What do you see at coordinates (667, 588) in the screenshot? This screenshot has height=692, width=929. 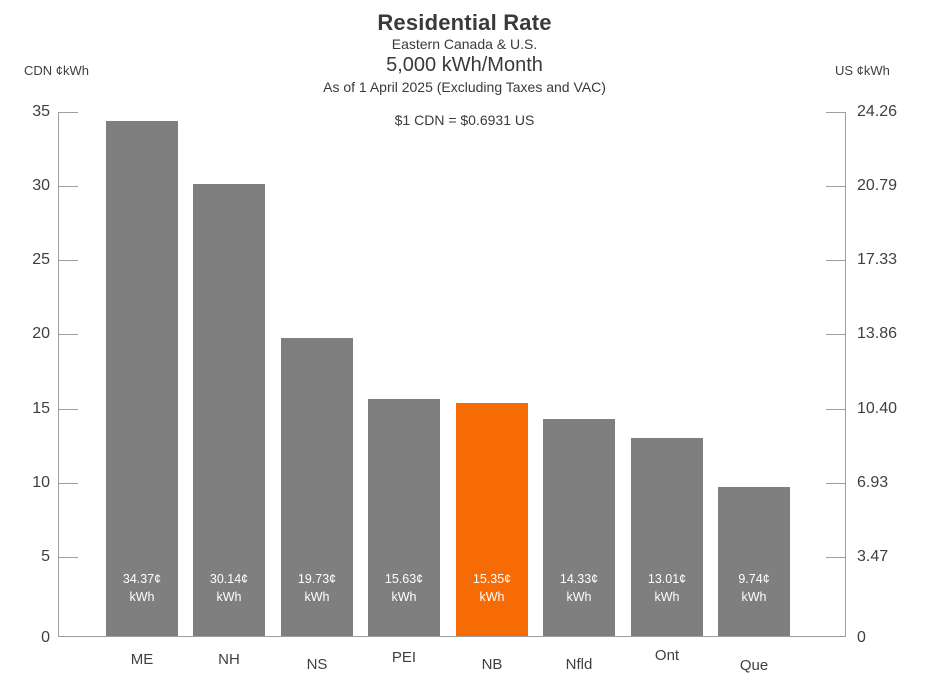 I see `bar-value-label: 13.01¢ kWh` at bounding box center [667, 588].